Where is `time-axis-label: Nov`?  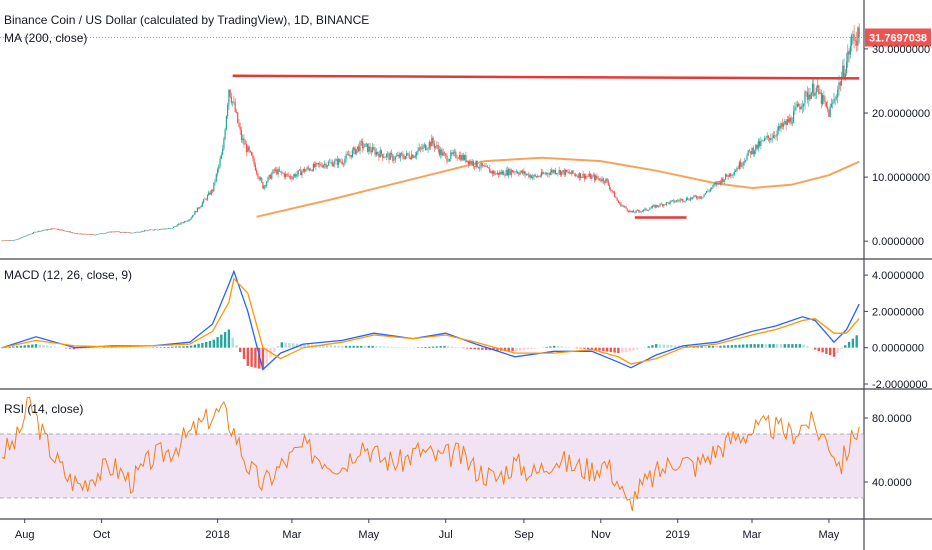 time-axis-label: Nov is located at coordinates (601, 535).